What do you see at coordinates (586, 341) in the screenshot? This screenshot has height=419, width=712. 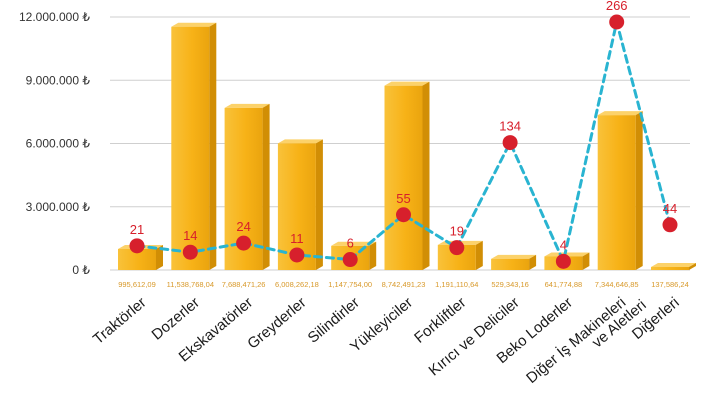 I see `category-label: Diğer İş Makinelerive Aletleri` at bounding box center [586, 341].